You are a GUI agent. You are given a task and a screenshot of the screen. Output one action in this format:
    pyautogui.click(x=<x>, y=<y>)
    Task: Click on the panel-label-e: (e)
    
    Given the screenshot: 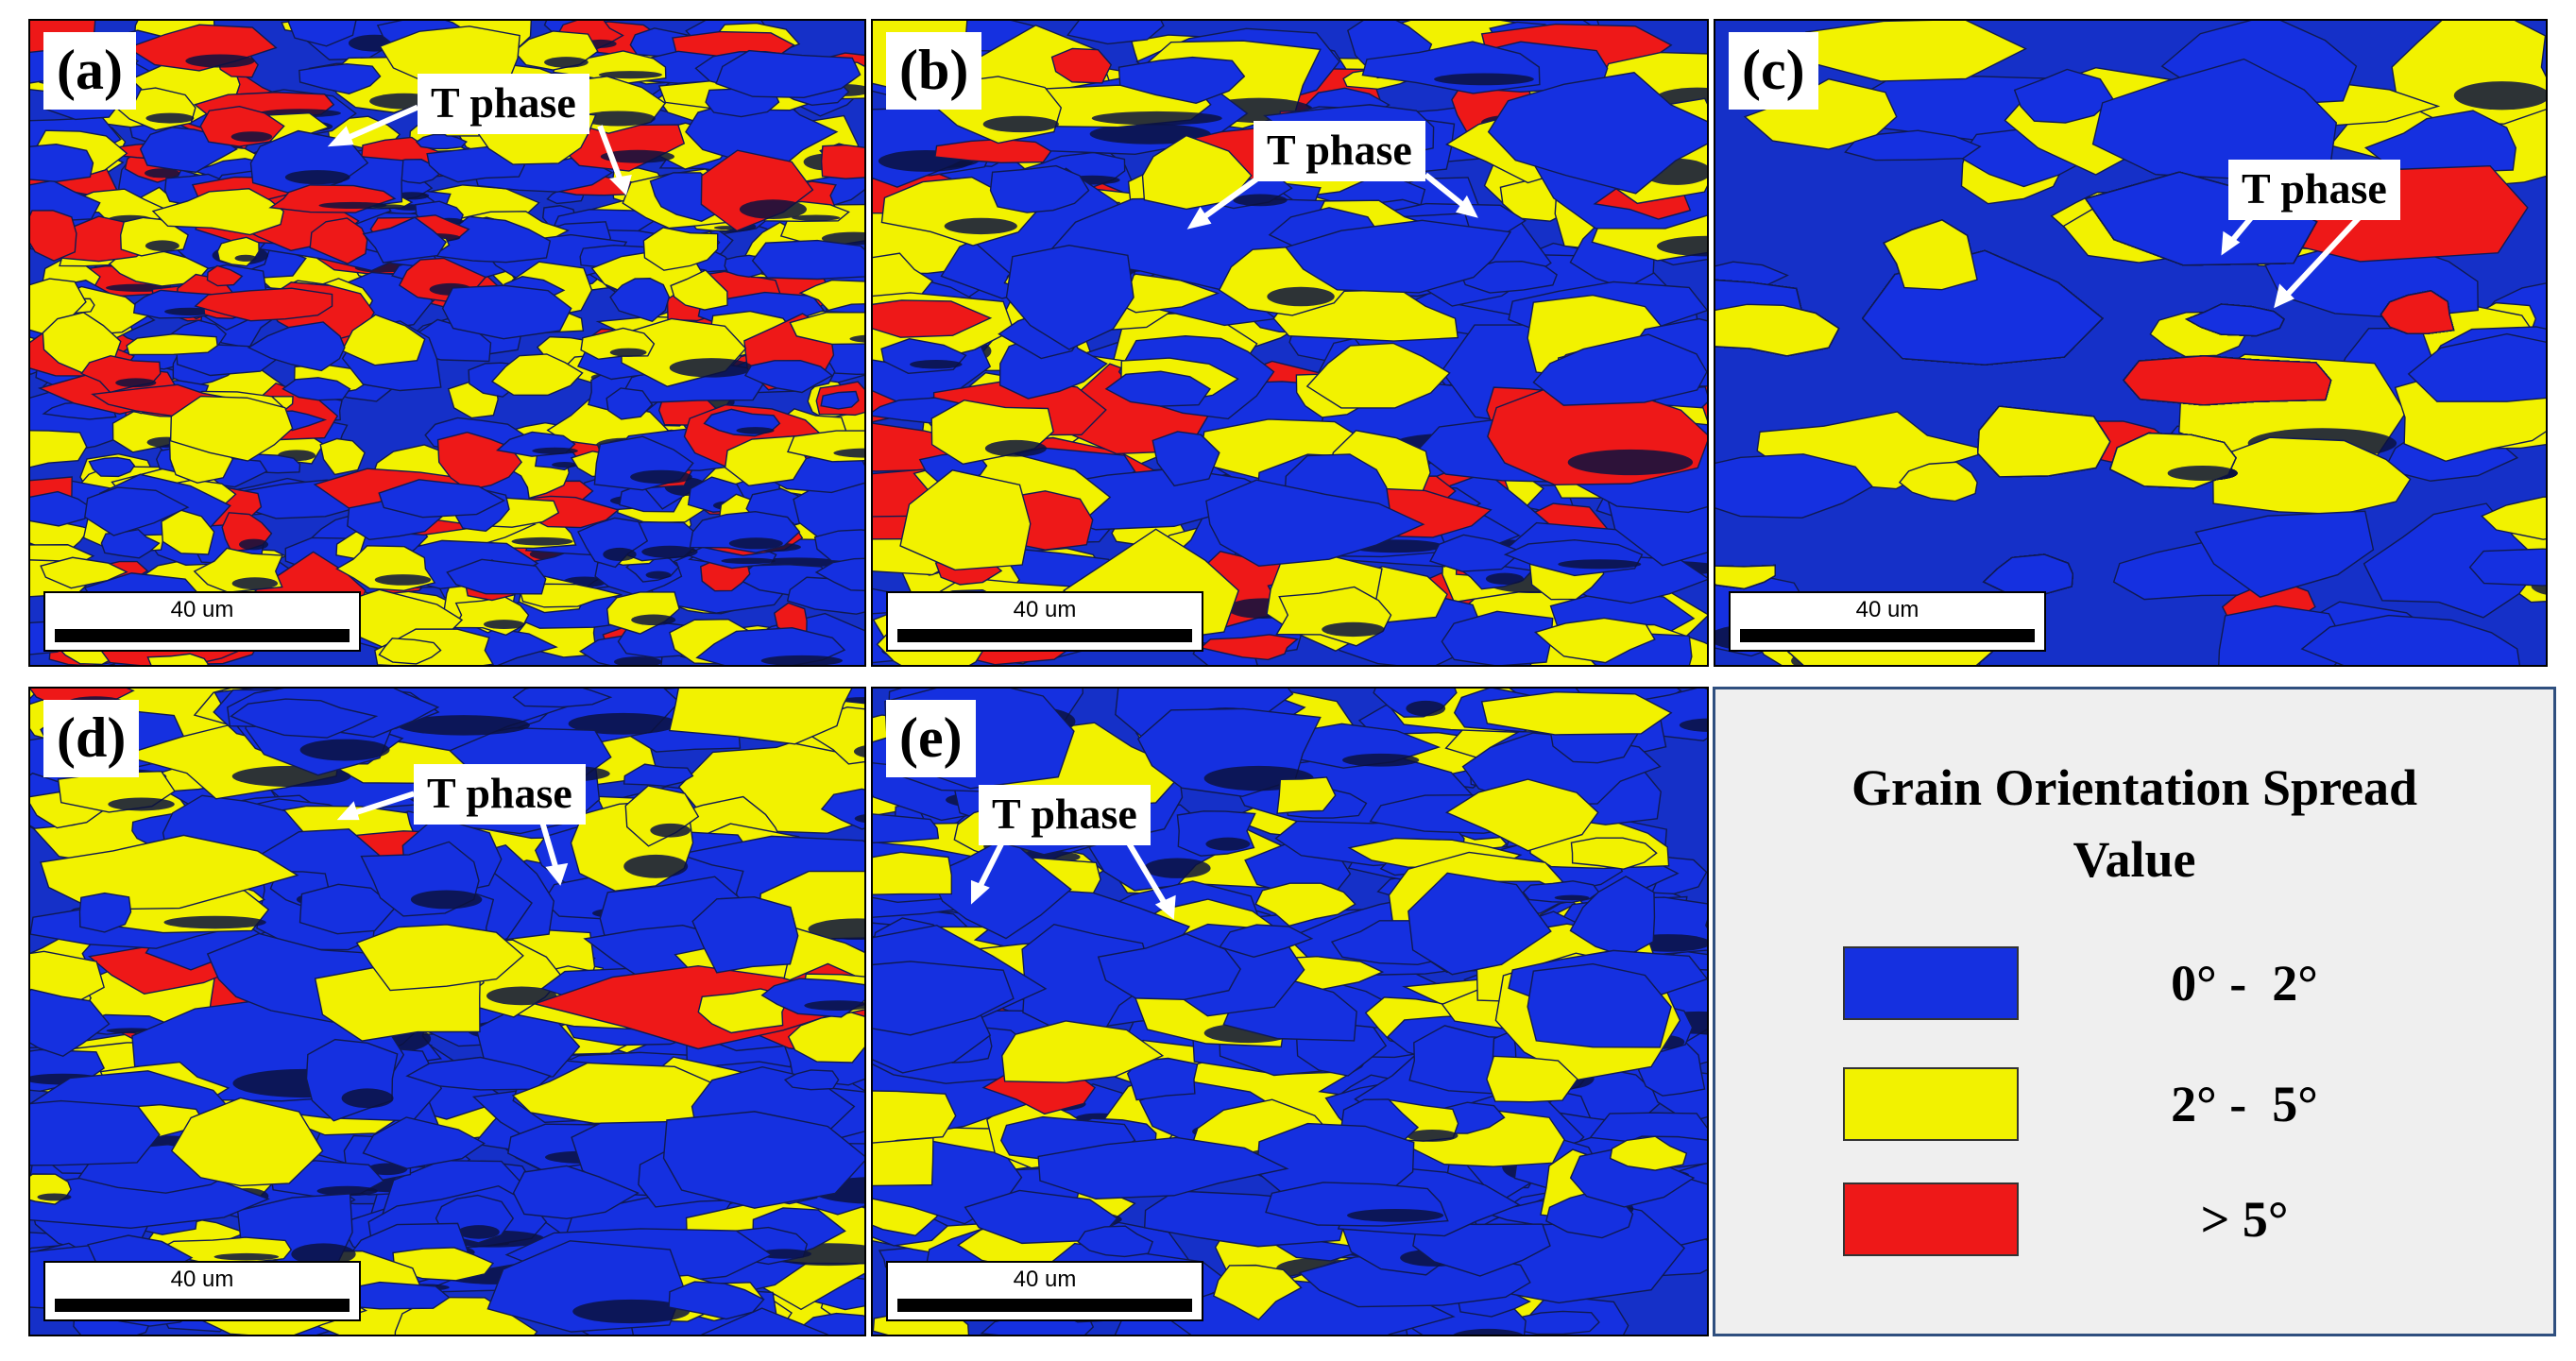 What is the action you would take?
    pyautogui.click(x=931, y=738)
    